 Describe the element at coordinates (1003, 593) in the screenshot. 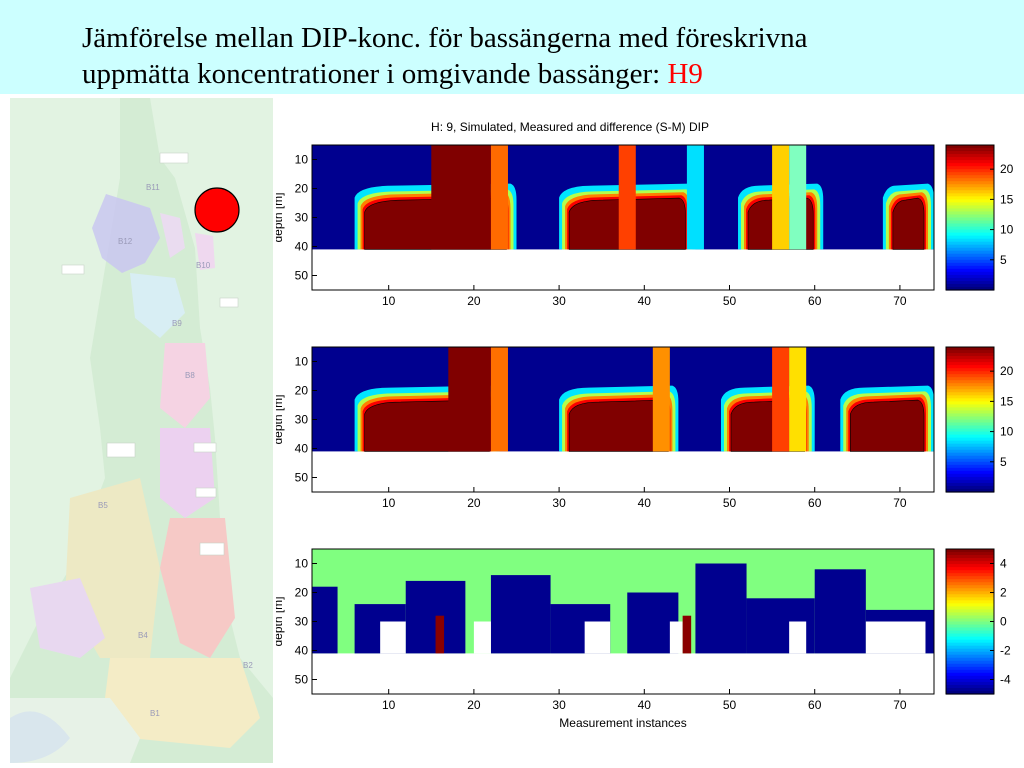

I see `colorbar-tick-label: 2` at that location.